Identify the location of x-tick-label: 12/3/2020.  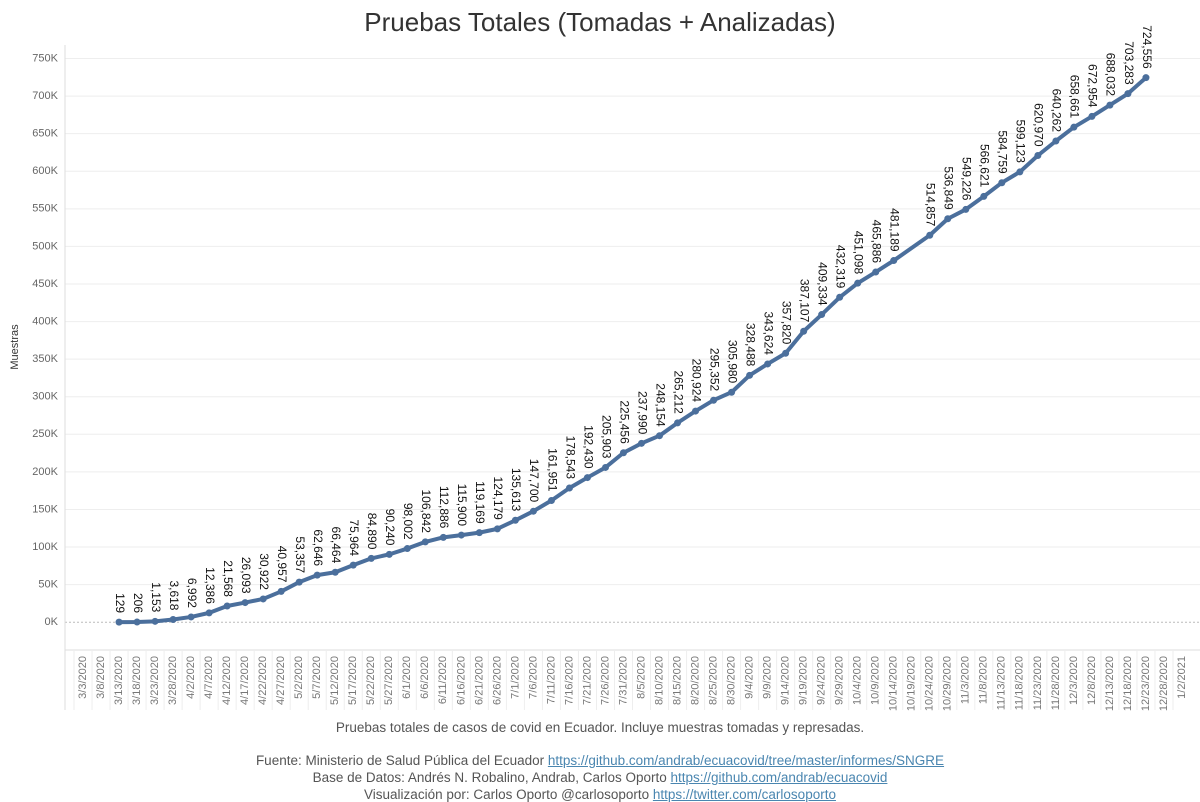
(1074, 680).